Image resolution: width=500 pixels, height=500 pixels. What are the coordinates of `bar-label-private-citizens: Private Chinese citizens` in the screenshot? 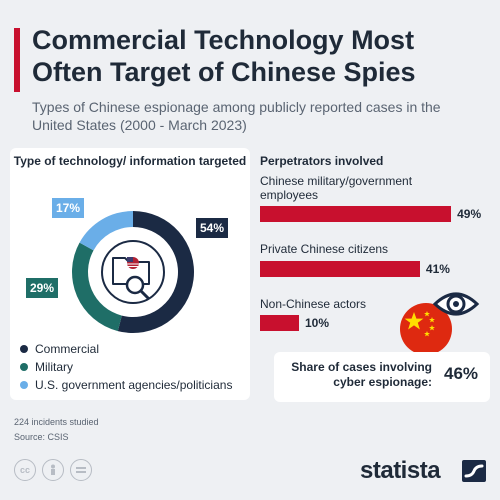 It's located at (324, 249).